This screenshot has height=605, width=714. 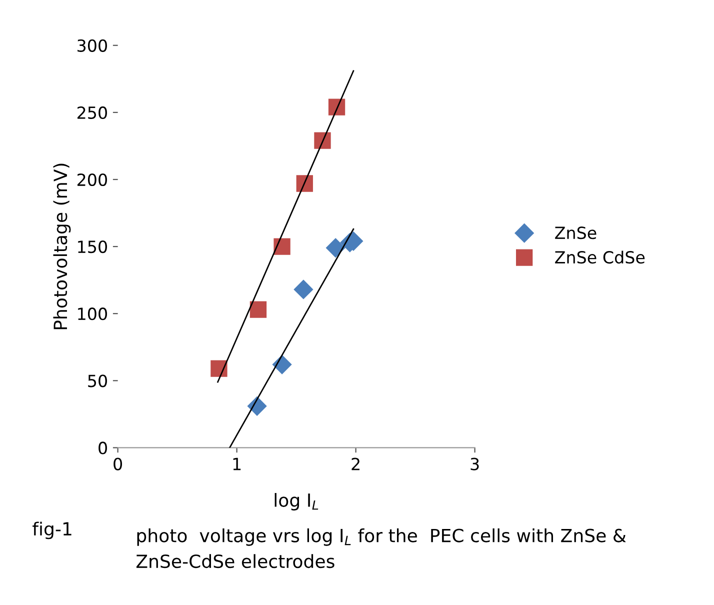 I want to click on y-tick-label: 100, so click(x=92, y=314).